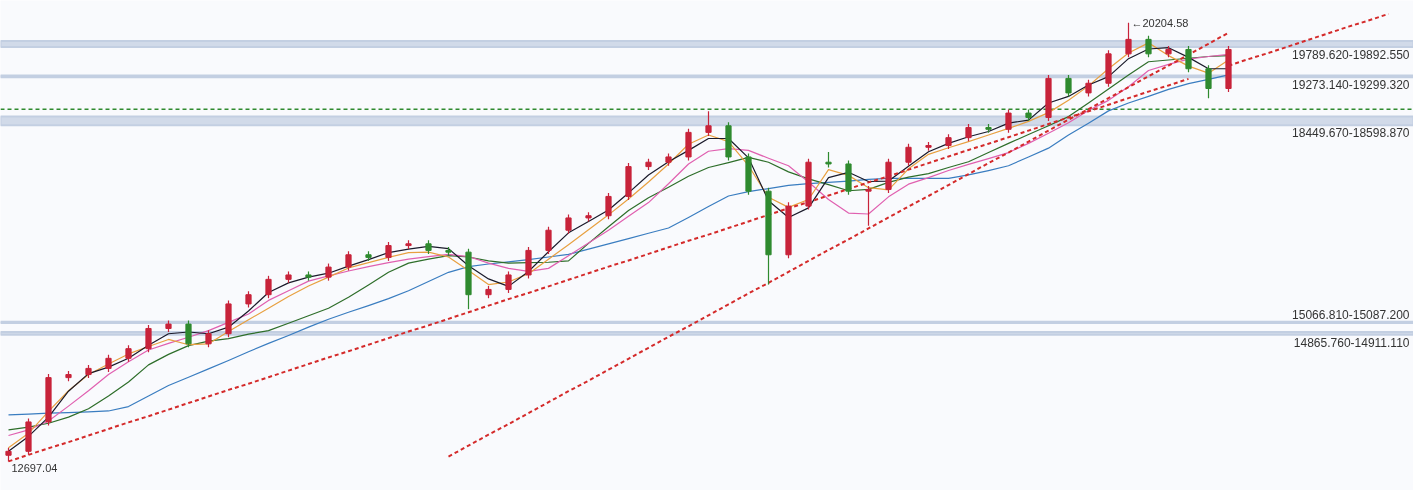 The width and height of the screenshot is (1413, 490). What do you see at coordinates (1351, 85) in the screenshot?
I see `band-label: 19273.140-19299.320` at bounding box center [1351, 85].